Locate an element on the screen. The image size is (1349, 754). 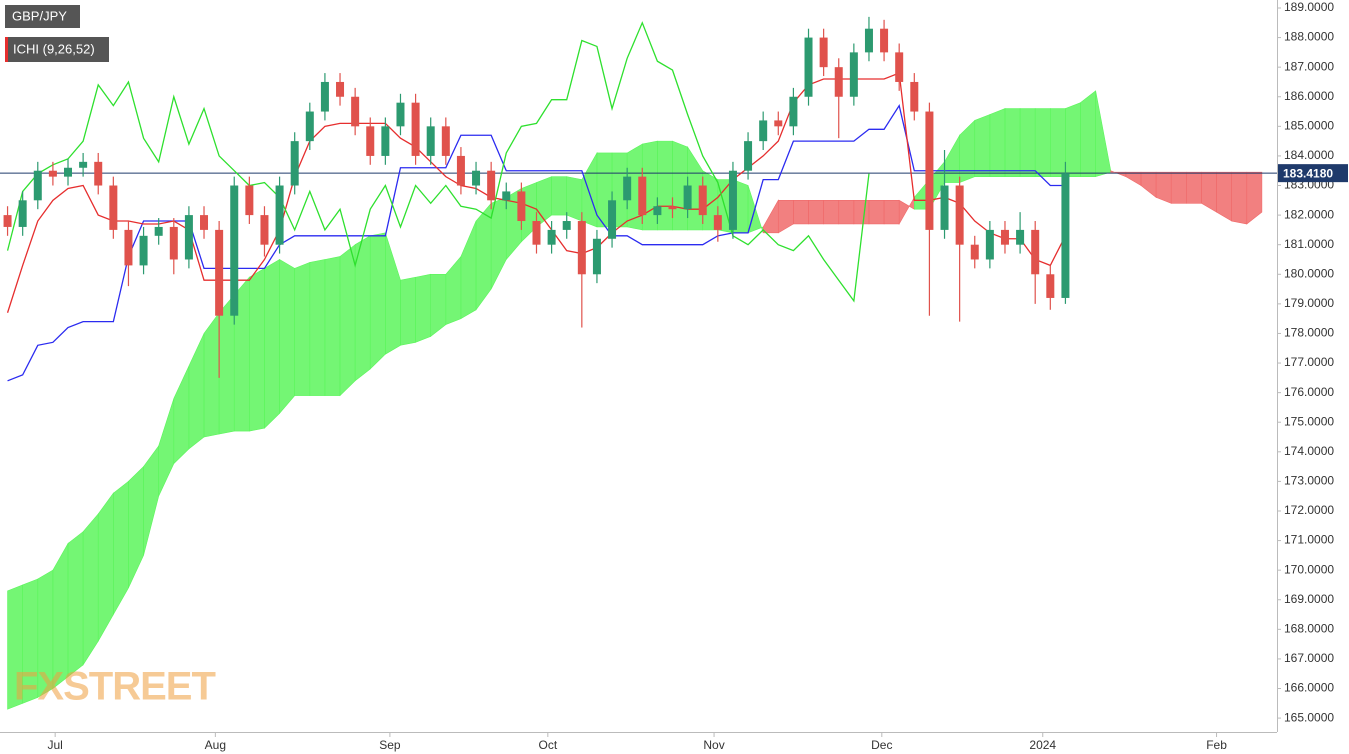
x-tick-label: Aug is located at coordinates (215, 745).